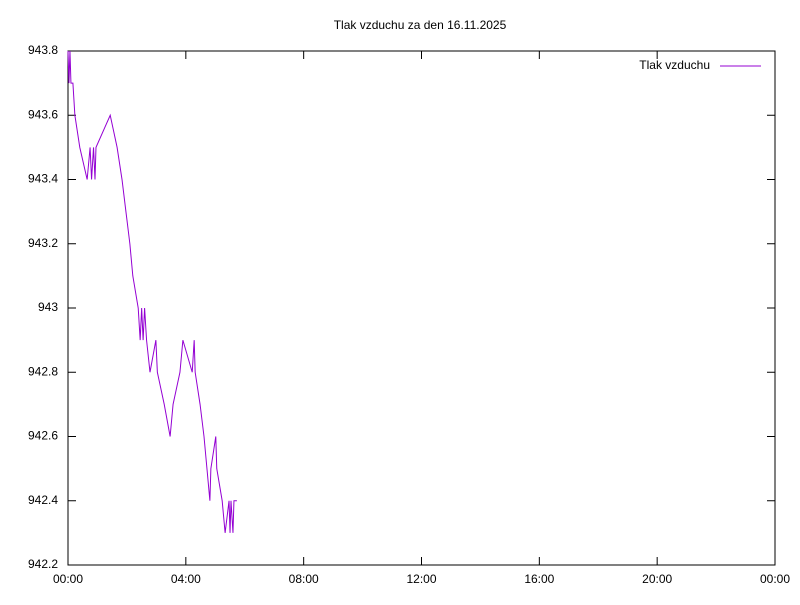 This screenshot has height=605, width=800. Describe the element at coordinates (657, 579) in the screenshot. I see `x-tick-label: 20:00` at that location.